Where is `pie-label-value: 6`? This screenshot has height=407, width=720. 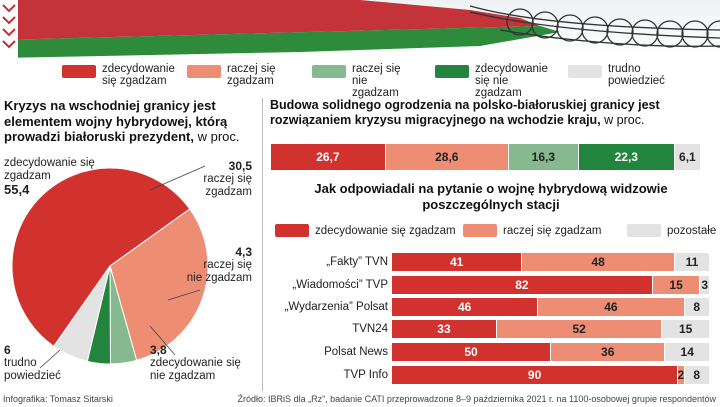
pie-label-value: 6 is located at coordinates (7, 350).